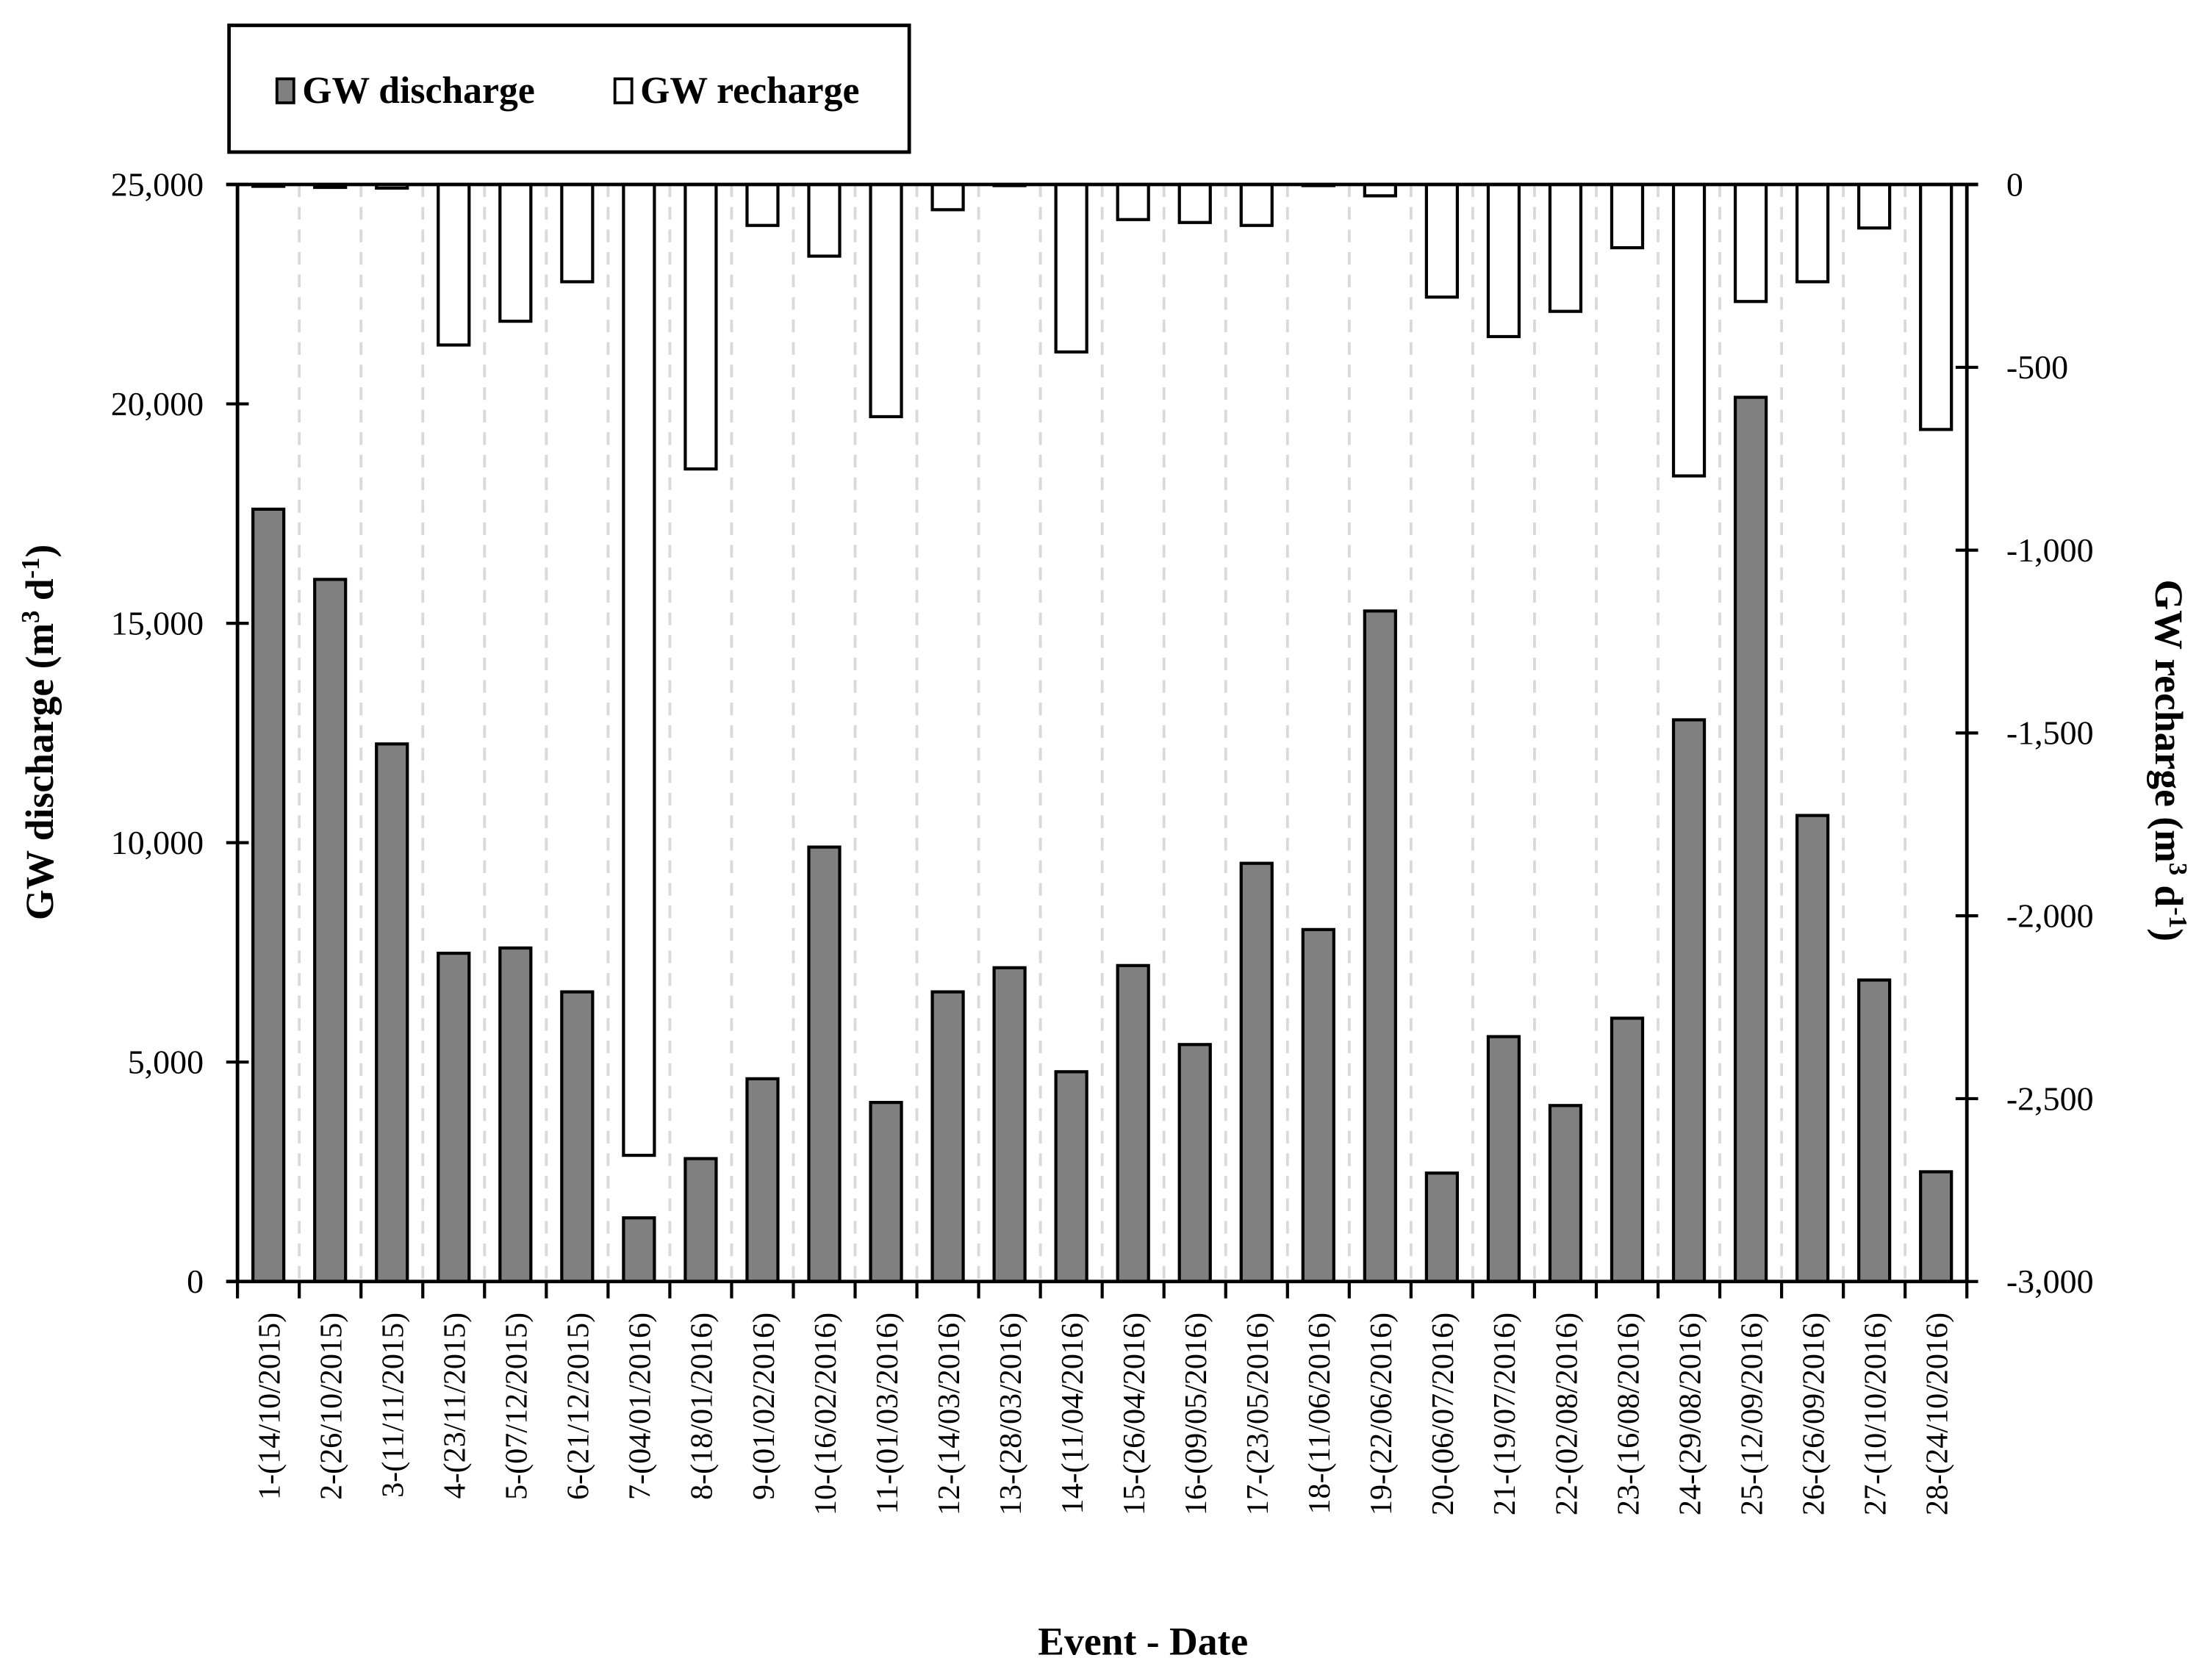  What do you see at coordinates (2050, 550) in the screenshot?
I see `right-y-tick-label: -1,000` at bounding box center [2050, 550].